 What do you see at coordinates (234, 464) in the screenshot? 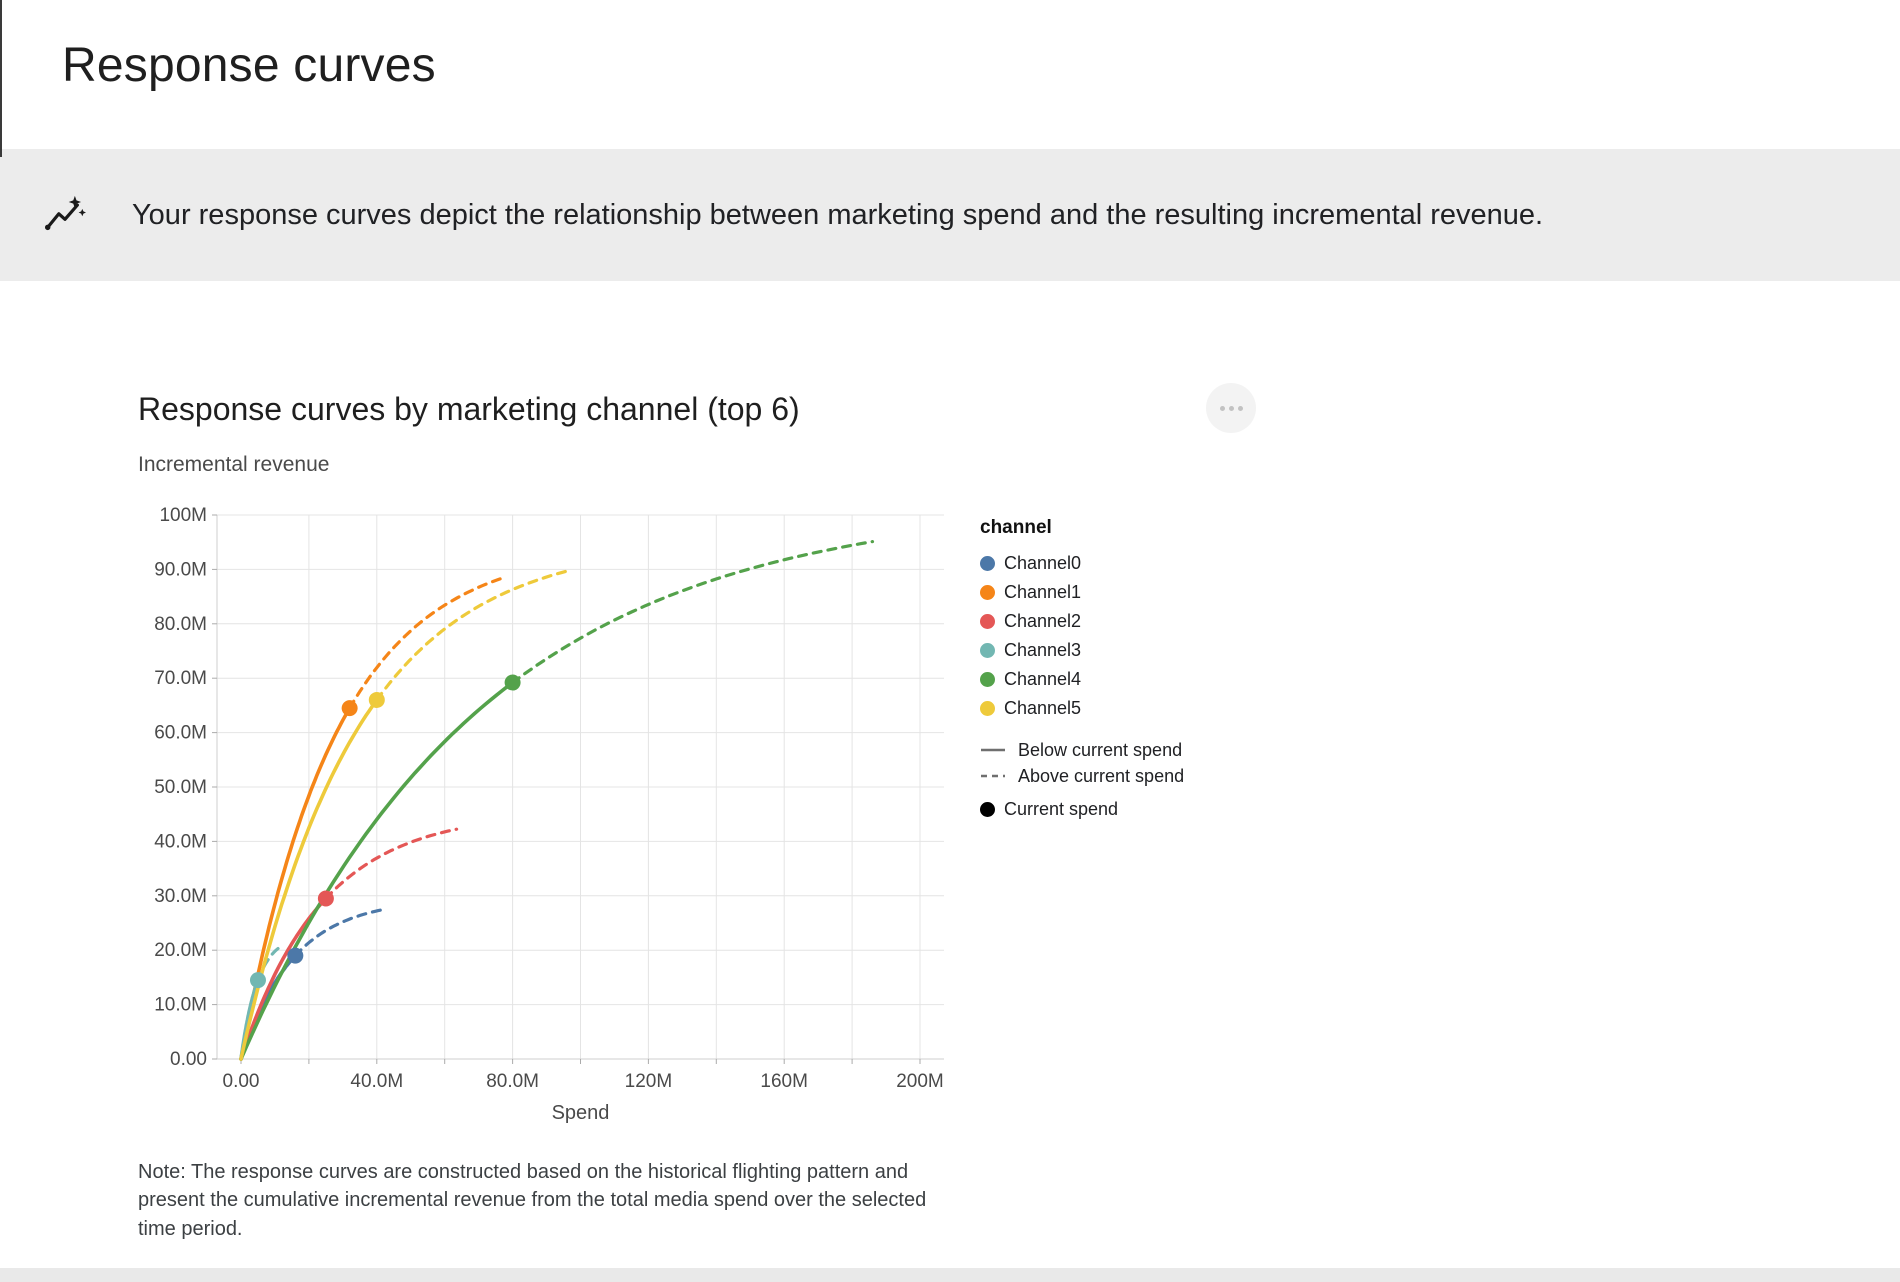
I see `y-axis-title: Incremental revenue` at bounding box center [234, 464].